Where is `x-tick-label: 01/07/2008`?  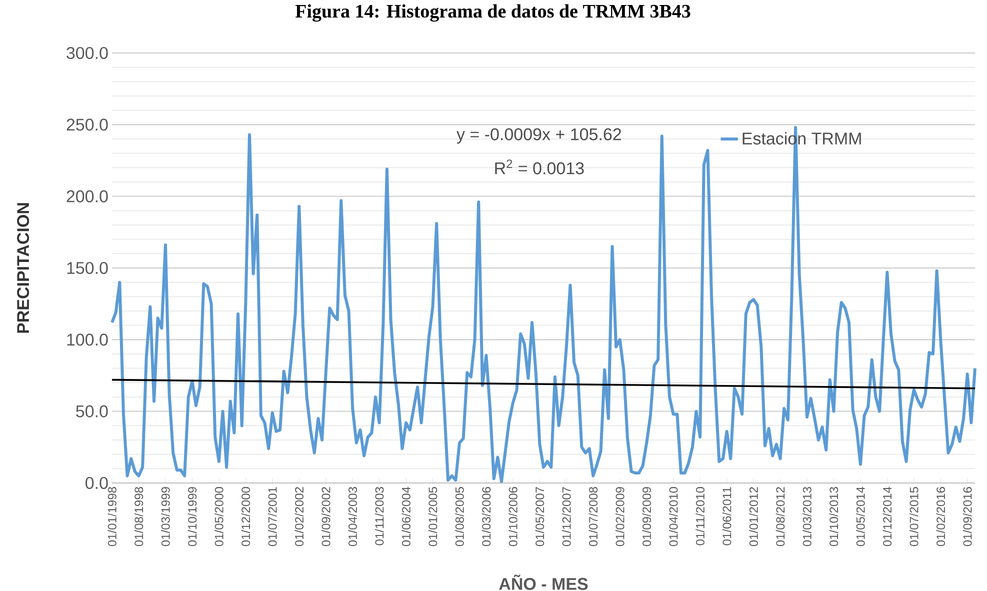
x-tick-label: 01/07/2008 is located at coordinates (593, 516).